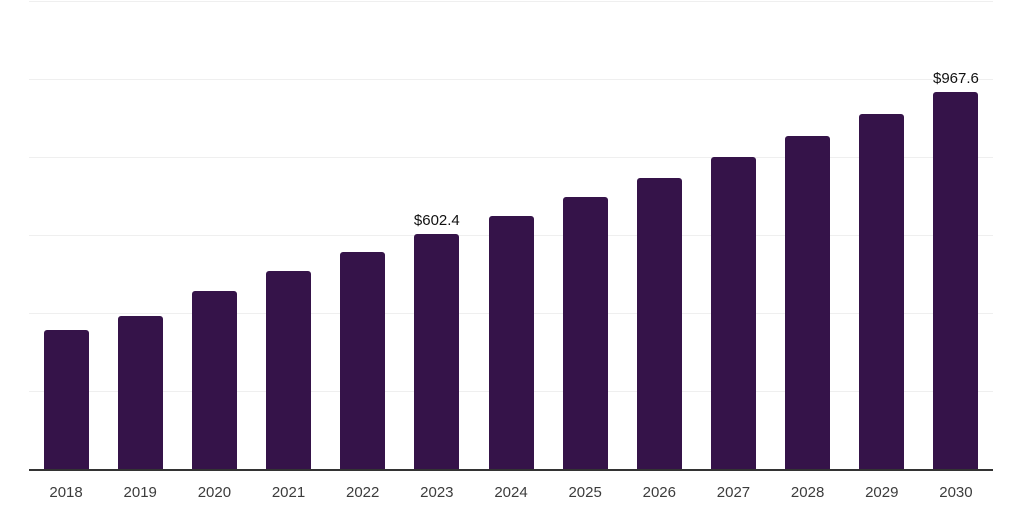 The image size is (1024, 512). What do you see at coordinates (140, 392) in the screenshot?
I see `bar-2019` at bounding box center [140, 392].